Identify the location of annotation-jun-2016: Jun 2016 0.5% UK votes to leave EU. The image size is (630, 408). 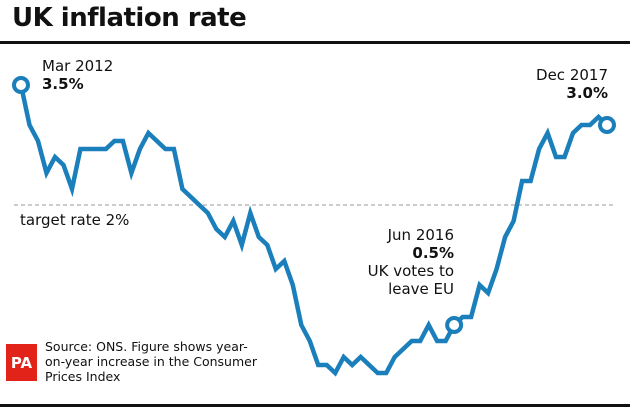
(399, 262).